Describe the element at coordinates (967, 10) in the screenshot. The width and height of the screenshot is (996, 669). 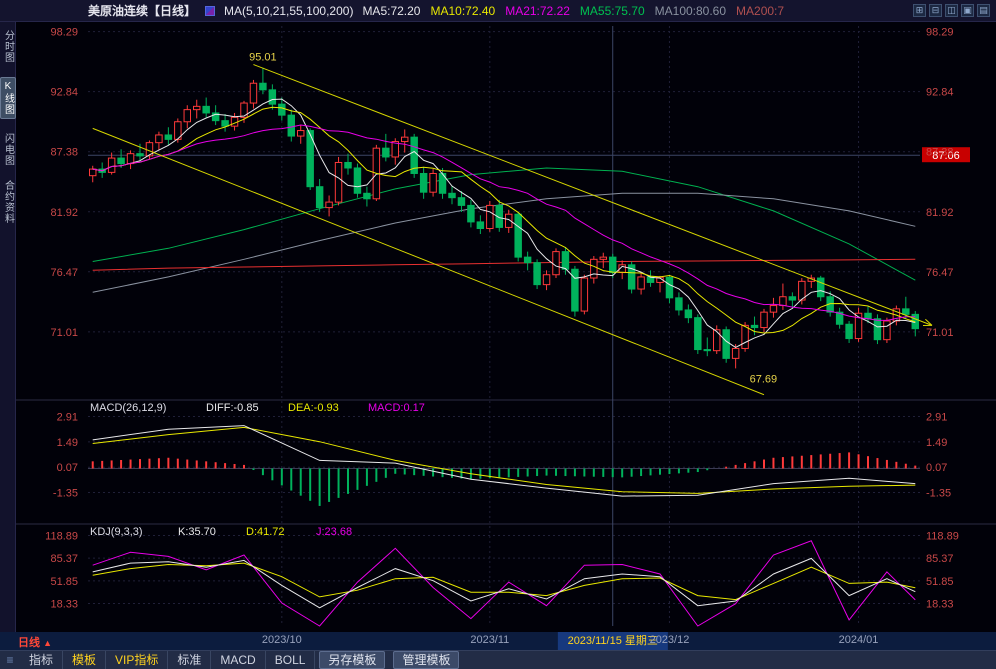
I see `layout-single-icon: ▣` at that location.